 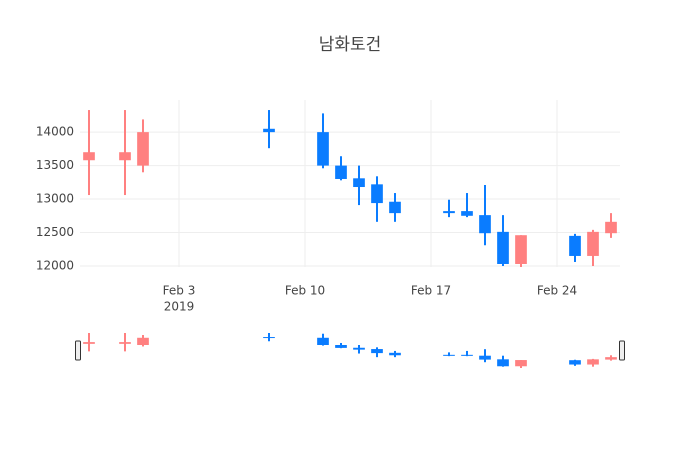 What do you see at coordinates (350, 350) in the screenshot?
I see `range-slider` at bounding box center [350, 350].